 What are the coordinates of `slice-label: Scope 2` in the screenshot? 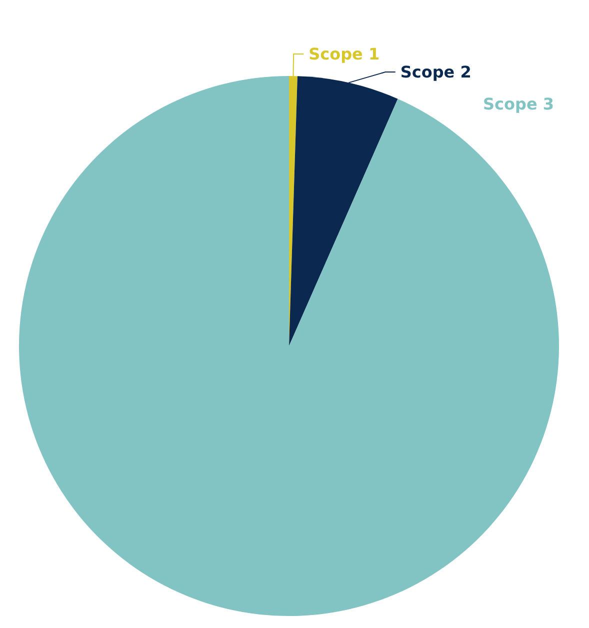 It's located at (436, 72).